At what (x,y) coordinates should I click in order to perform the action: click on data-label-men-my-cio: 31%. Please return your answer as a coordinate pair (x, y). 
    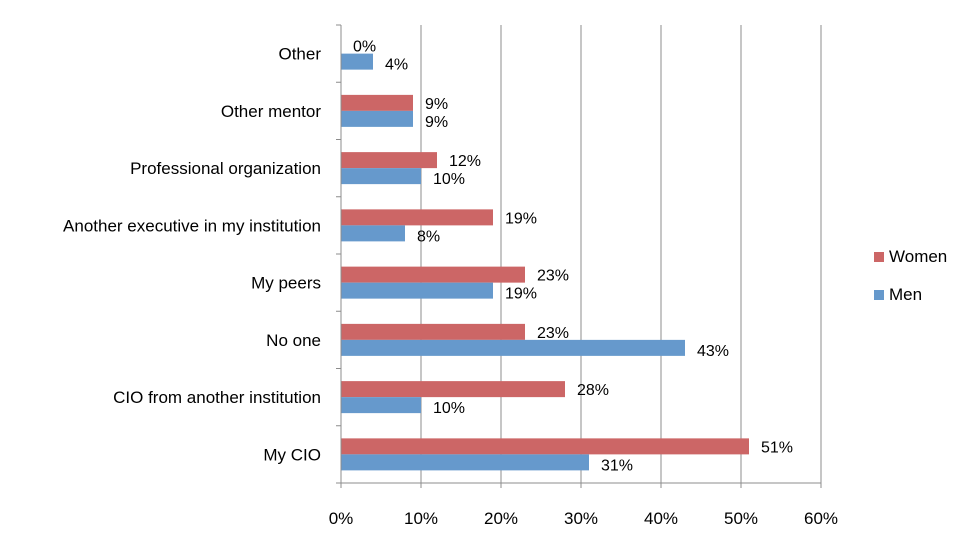
    Looking at the image, I should click on (617, 465).